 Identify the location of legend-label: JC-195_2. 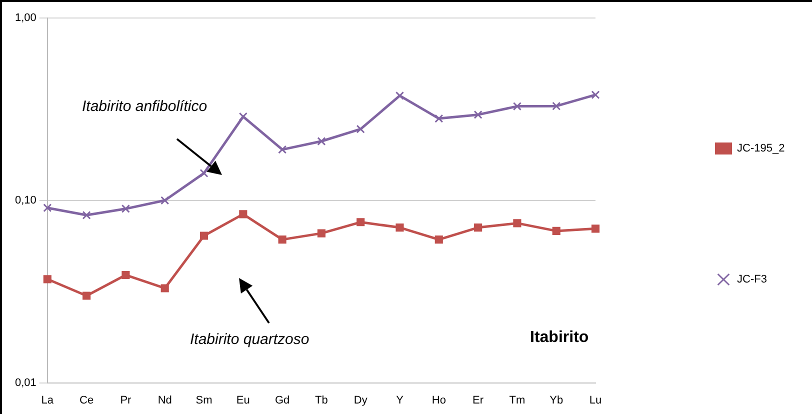
(761, 148).